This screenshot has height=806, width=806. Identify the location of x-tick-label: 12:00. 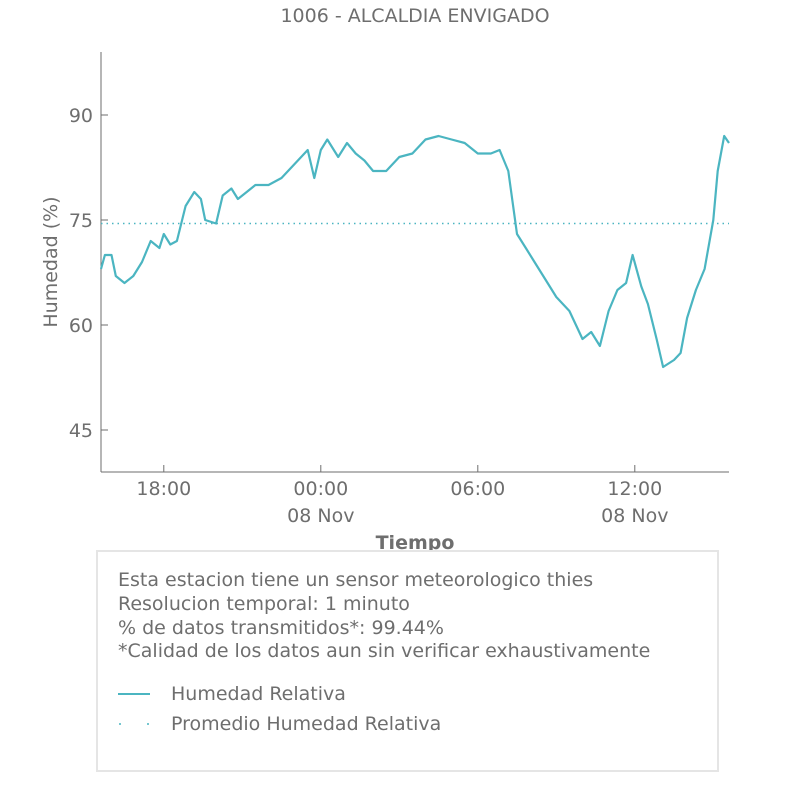
(634, 489).